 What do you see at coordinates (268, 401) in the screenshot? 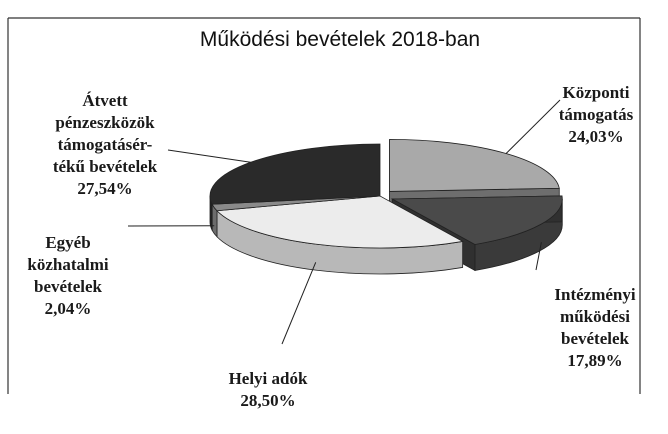
I see `slice-percent: 28,50%` at bounding box center [268, 401].